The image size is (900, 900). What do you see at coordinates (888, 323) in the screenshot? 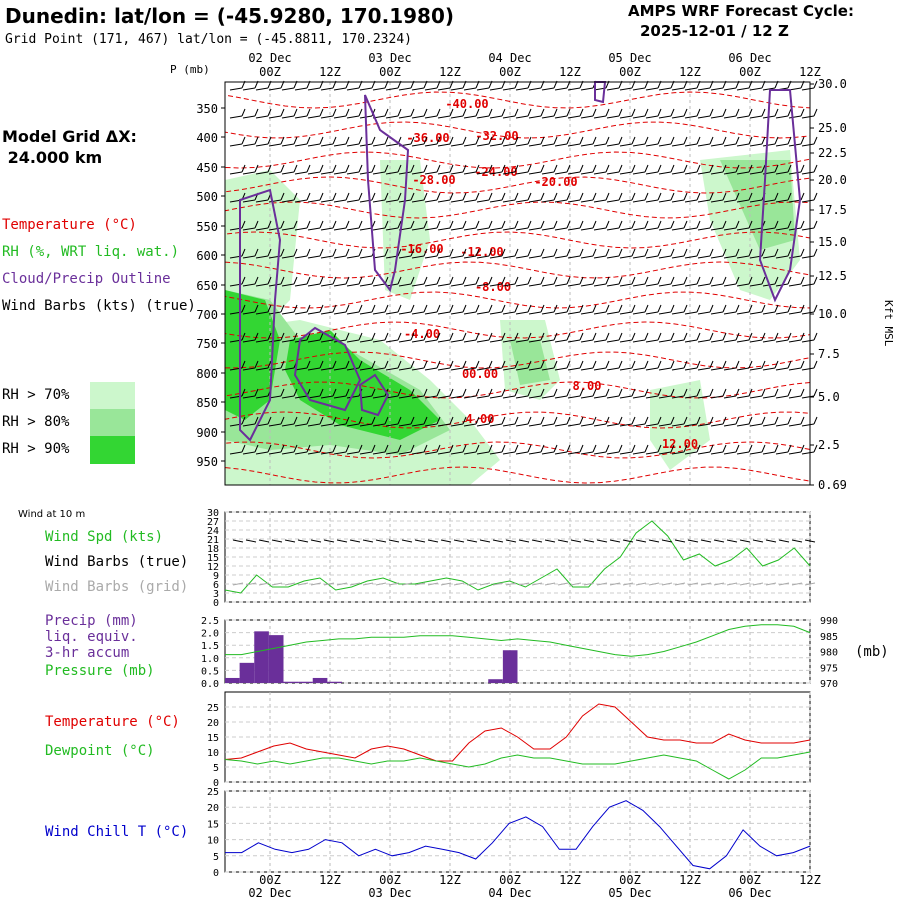
I see `kft-axis-label: Kft MSL` at bounding box center [888, 323].